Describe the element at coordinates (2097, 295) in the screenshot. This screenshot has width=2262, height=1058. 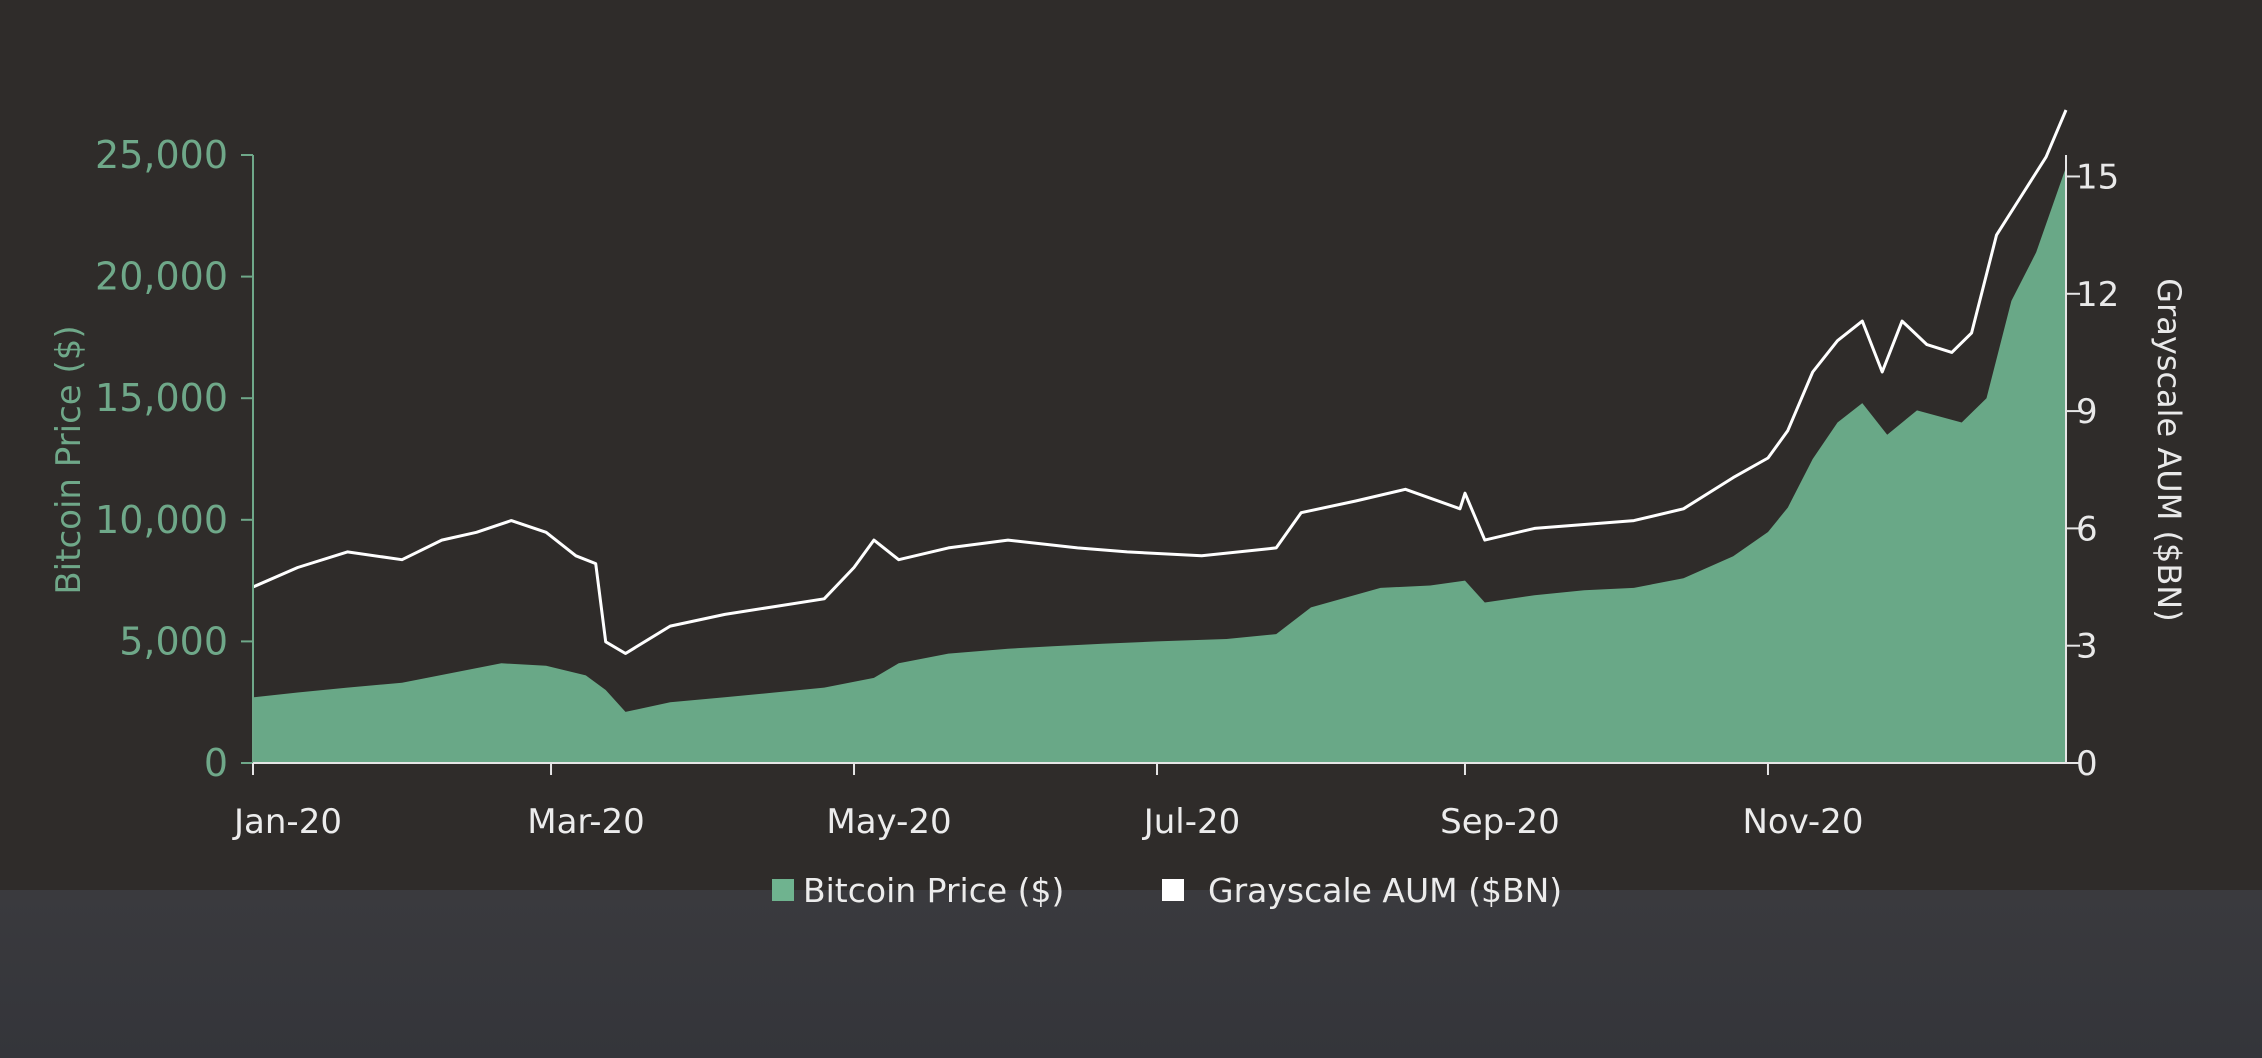
I see `right-tick-label: 12` at that location.